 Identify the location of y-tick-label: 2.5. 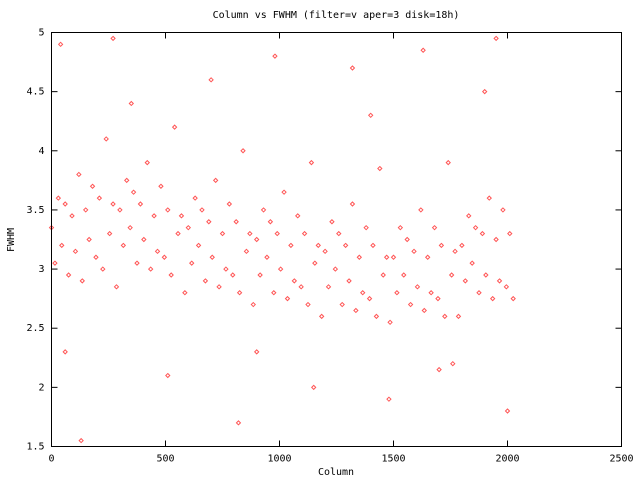
(35, 328).